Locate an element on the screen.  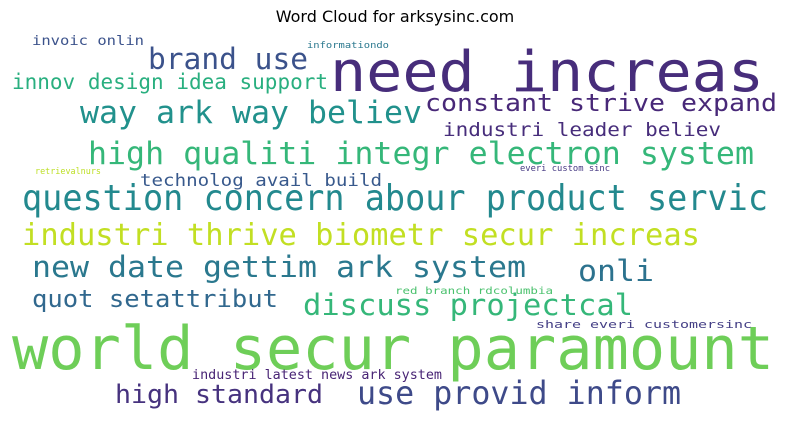
word-innov-design-idea-support: innov design idea support is located at coordinates (170, 82).